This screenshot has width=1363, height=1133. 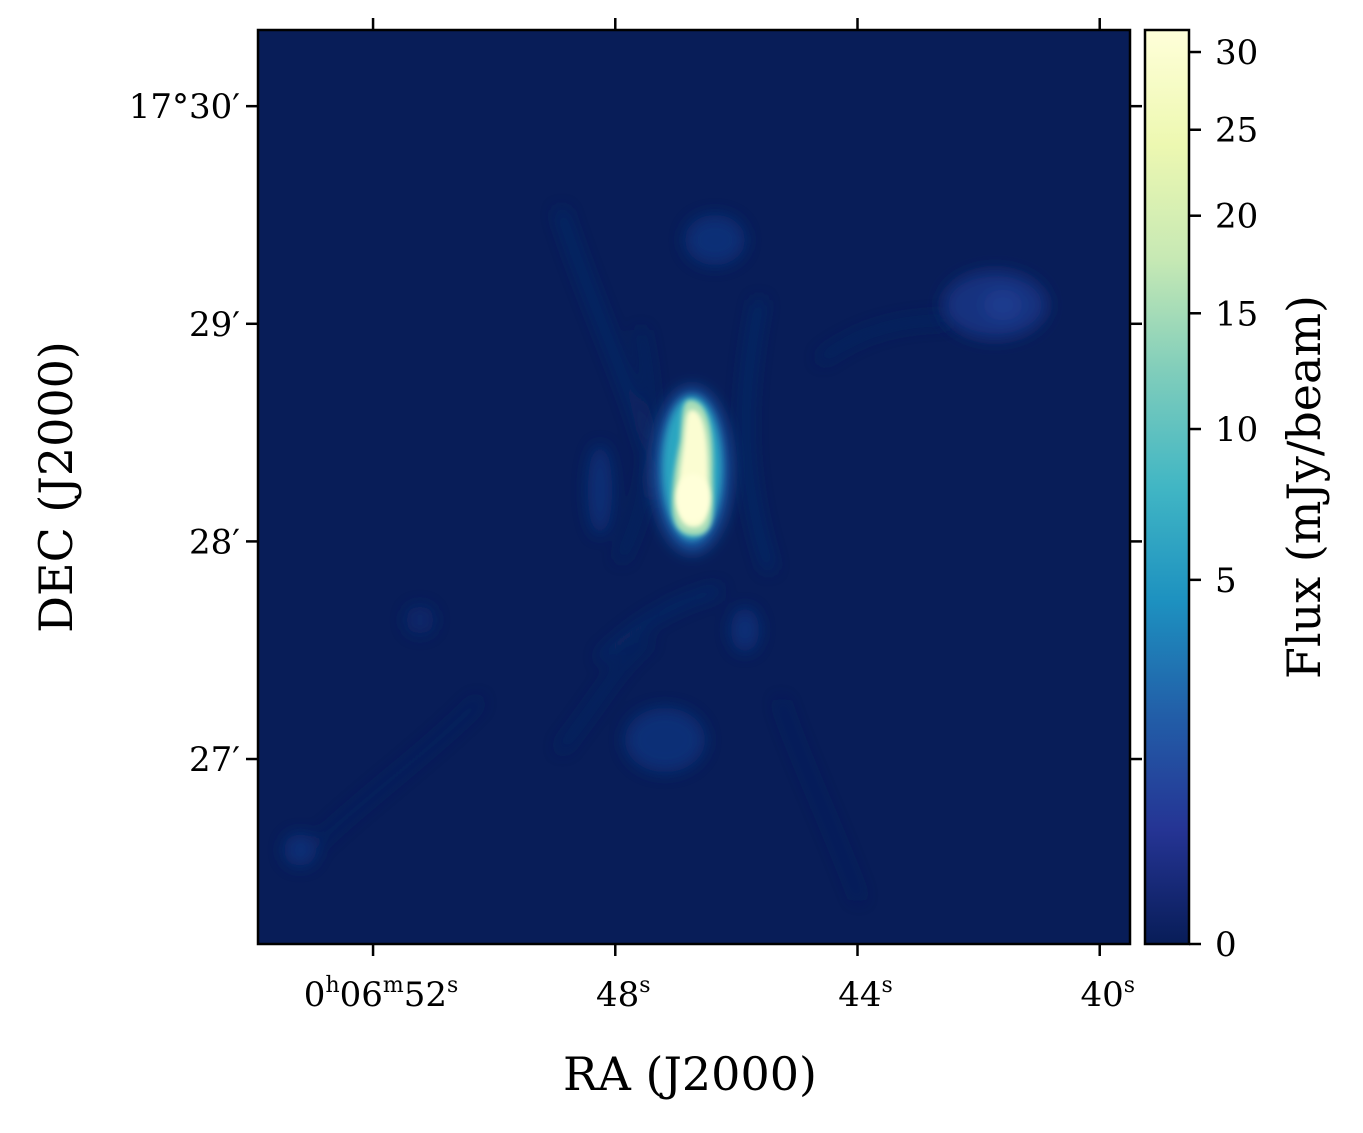 What do you see at coordinates (692, 470) in the screenshot?
I see `bright-source` at bounding box center [692, 470].